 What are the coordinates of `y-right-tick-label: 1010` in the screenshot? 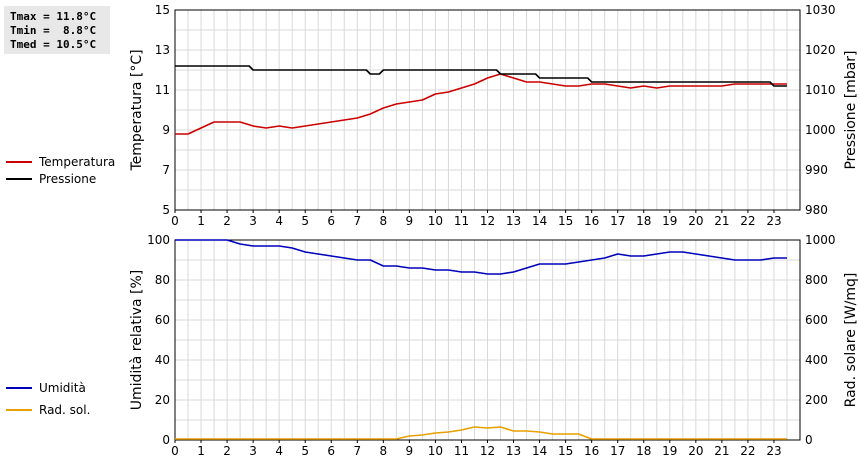 It's located at (820, 90).